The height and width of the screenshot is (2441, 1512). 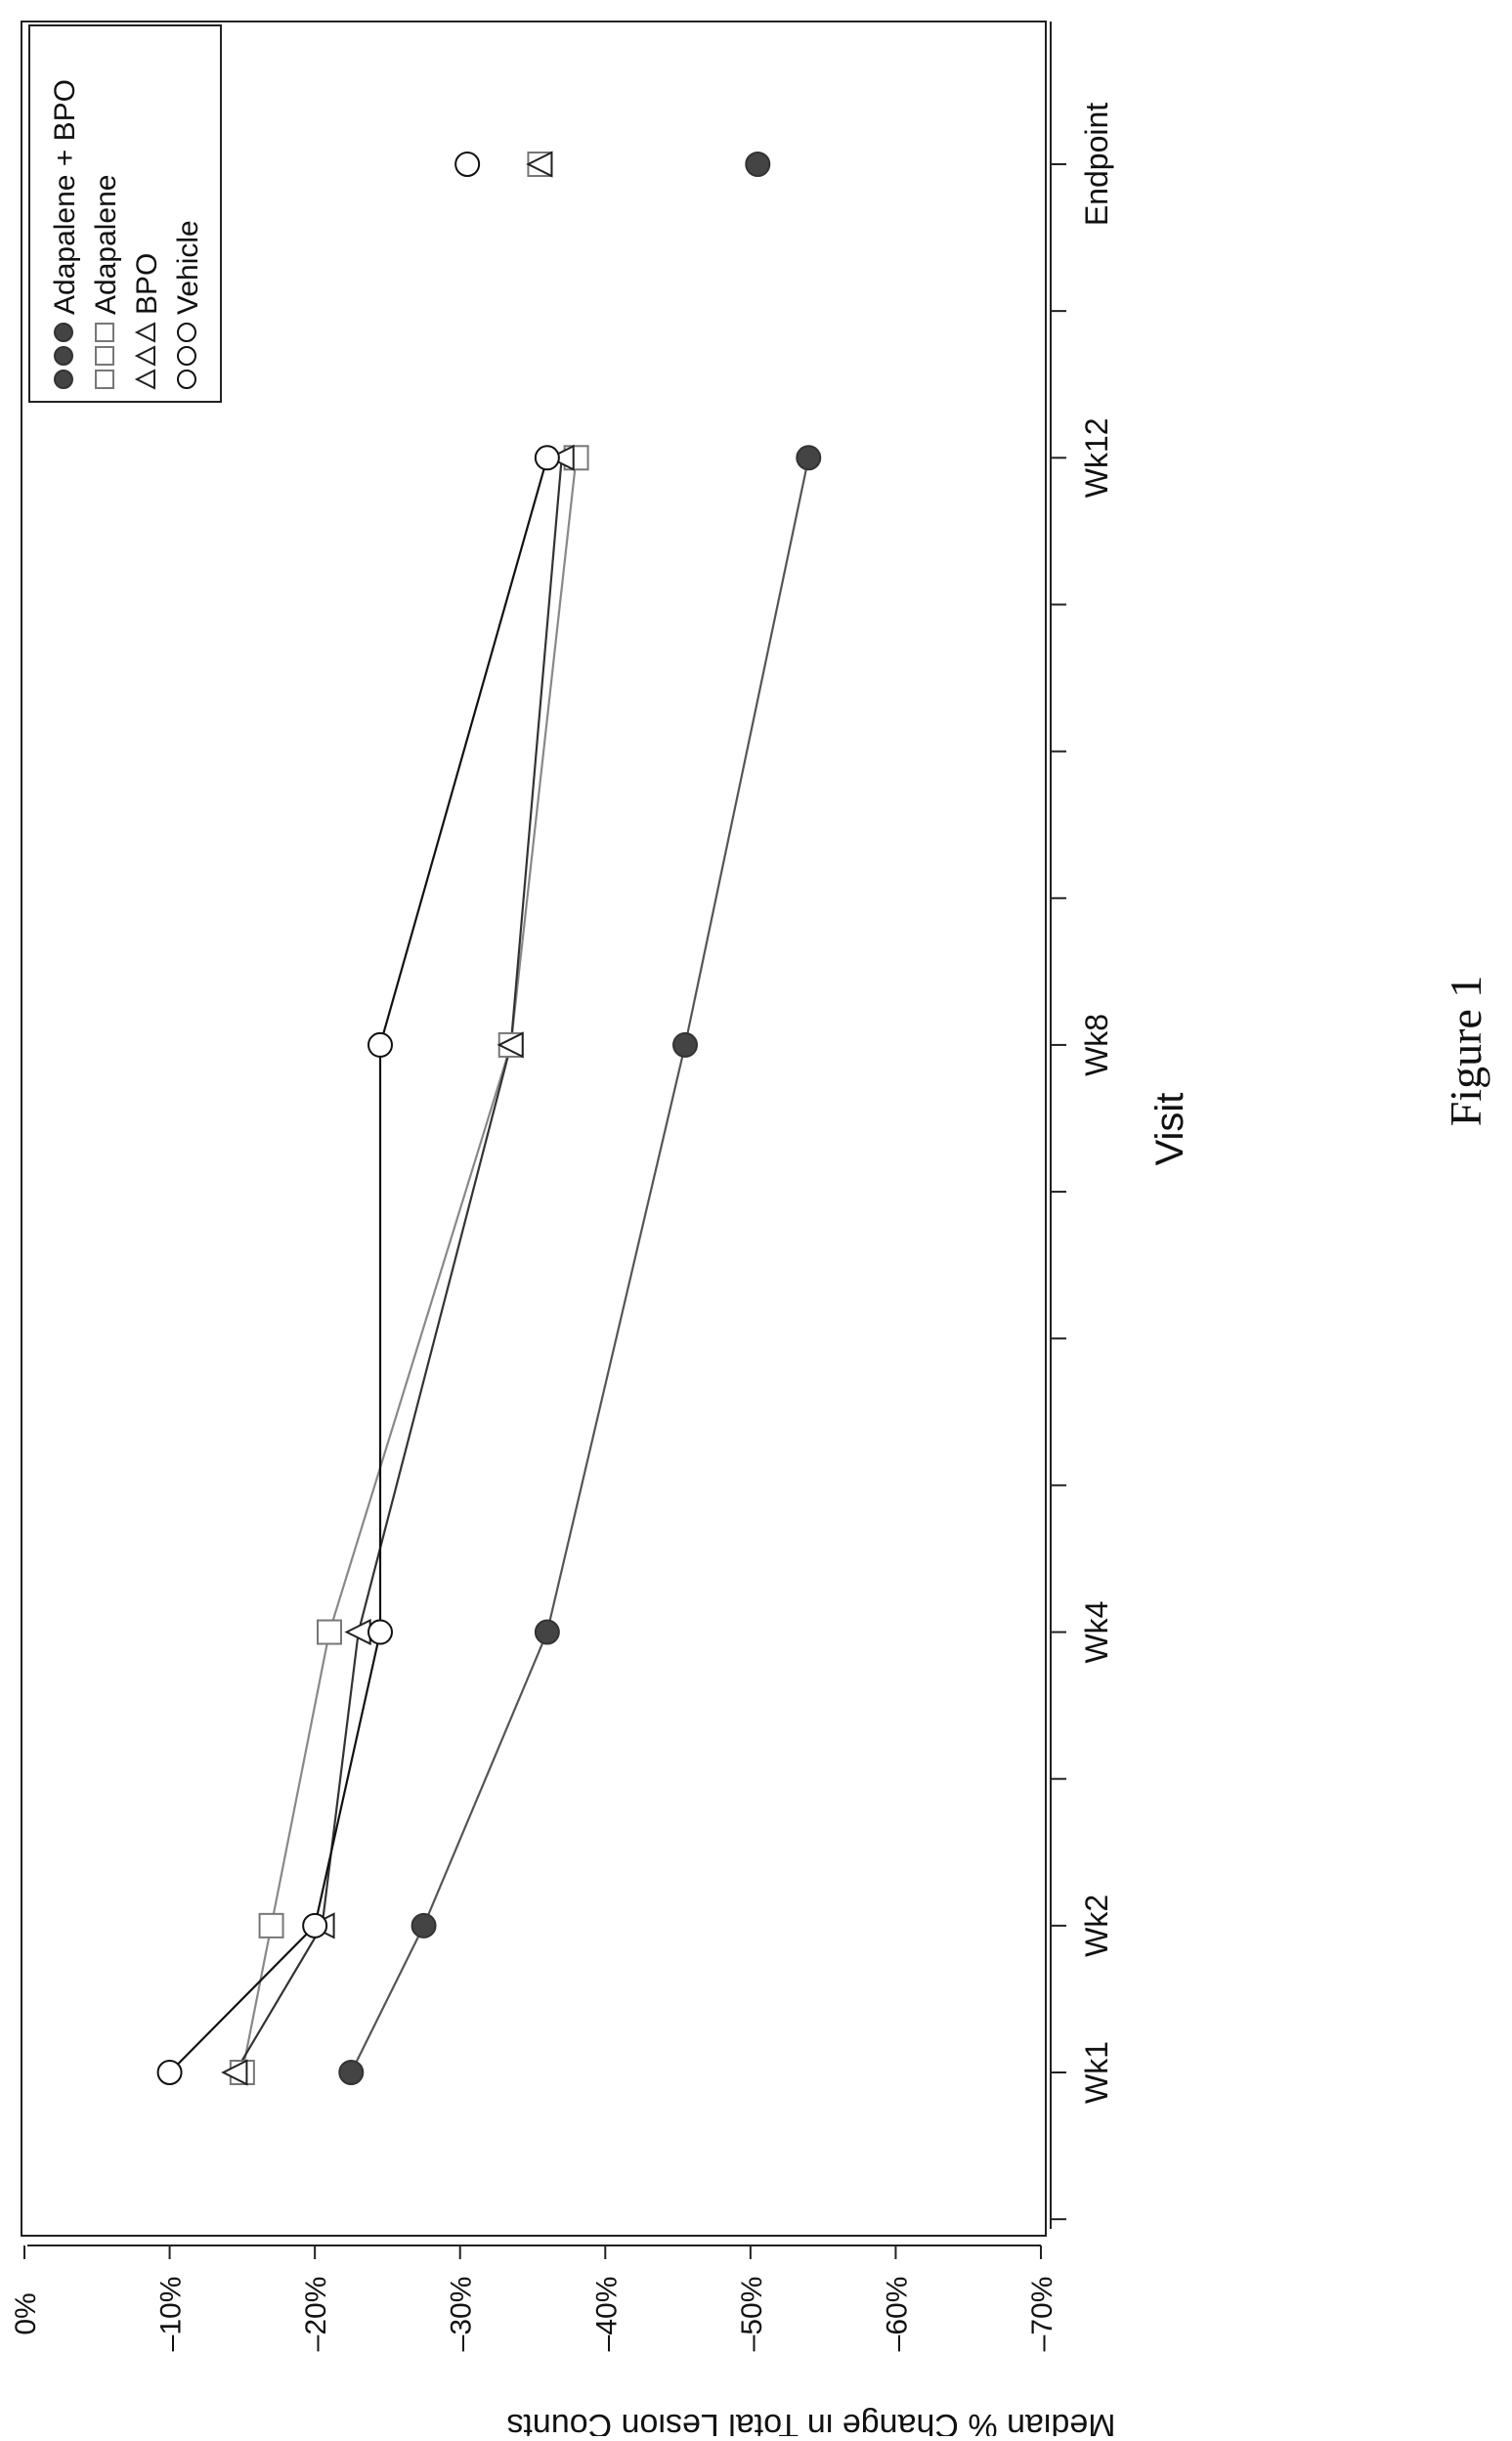 I want to click on y-tick-label: 0%, so click(x=26, y=2313).